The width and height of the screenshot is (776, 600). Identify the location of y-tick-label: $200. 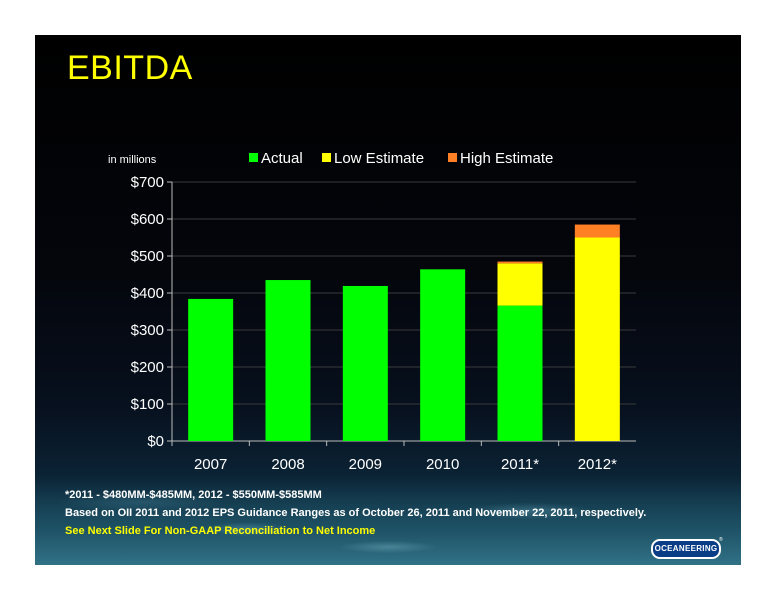
(147, 367).